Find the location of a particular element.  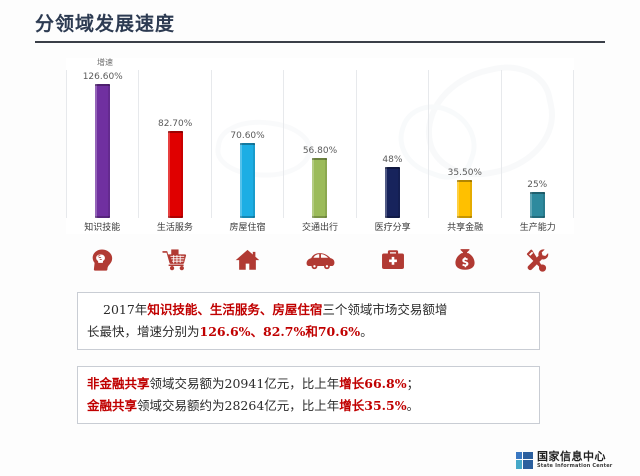

chart-bar-column: 48% is located at coordinates (393, 144).